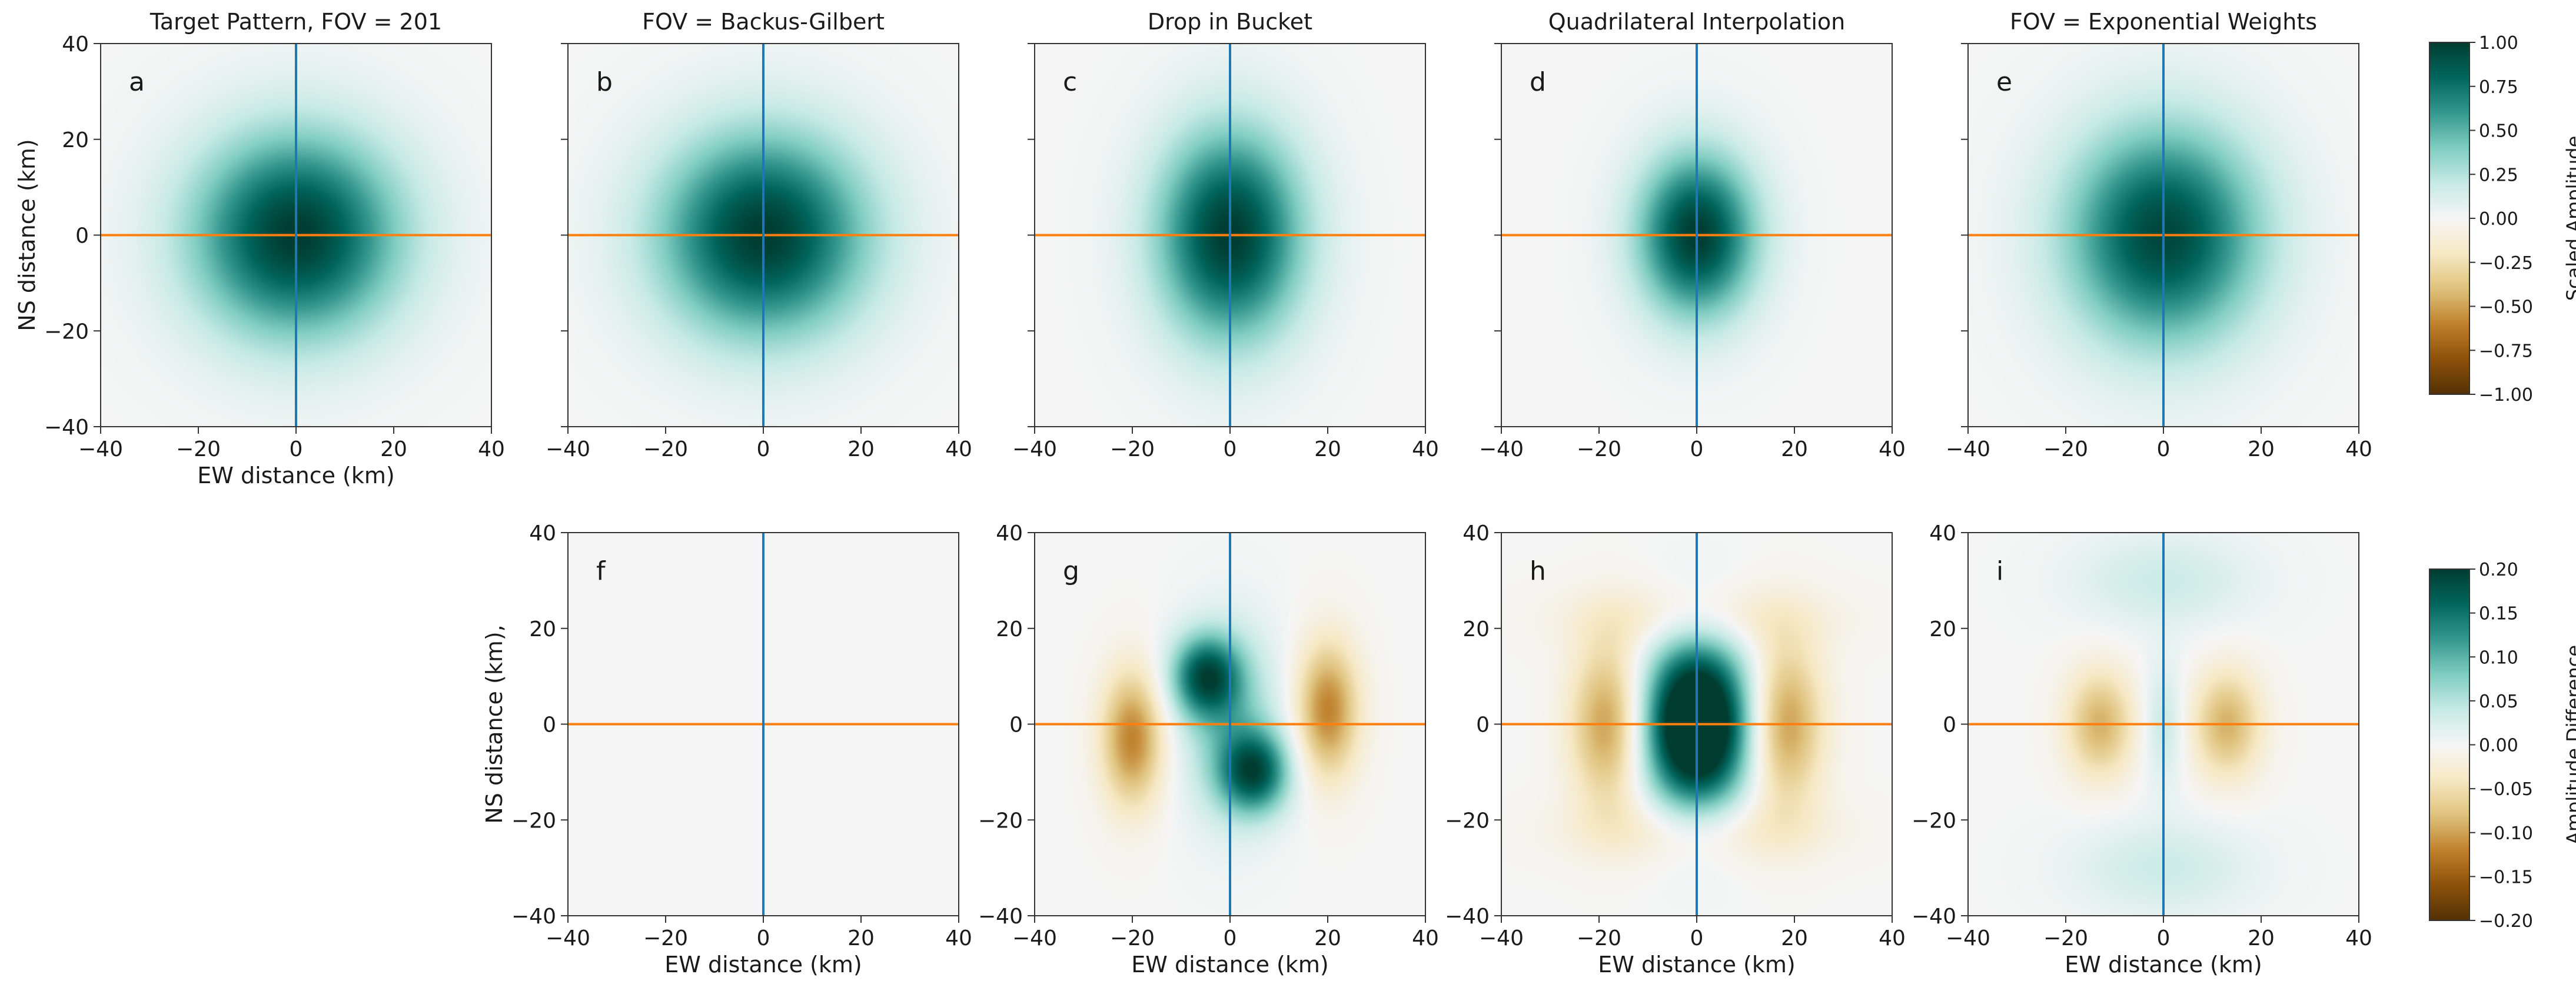 The width and height of the screenshot is (2576, 994). What do you see at coordinates (1208, 749) in the screenshot?
I see `panel-g: −40−40 −20 −20 0 0 20 20 40 40 g EW distance (km)` at bounding box center [1208, 749].